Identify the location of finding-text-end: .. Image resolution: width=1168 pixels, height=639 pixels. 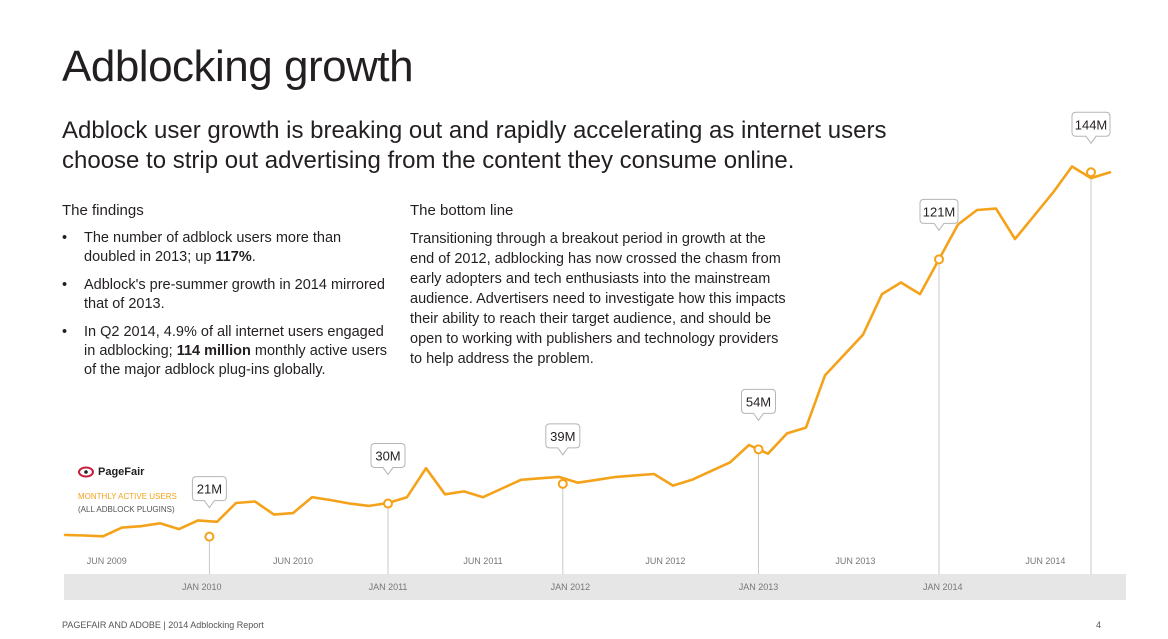
(253, 257).